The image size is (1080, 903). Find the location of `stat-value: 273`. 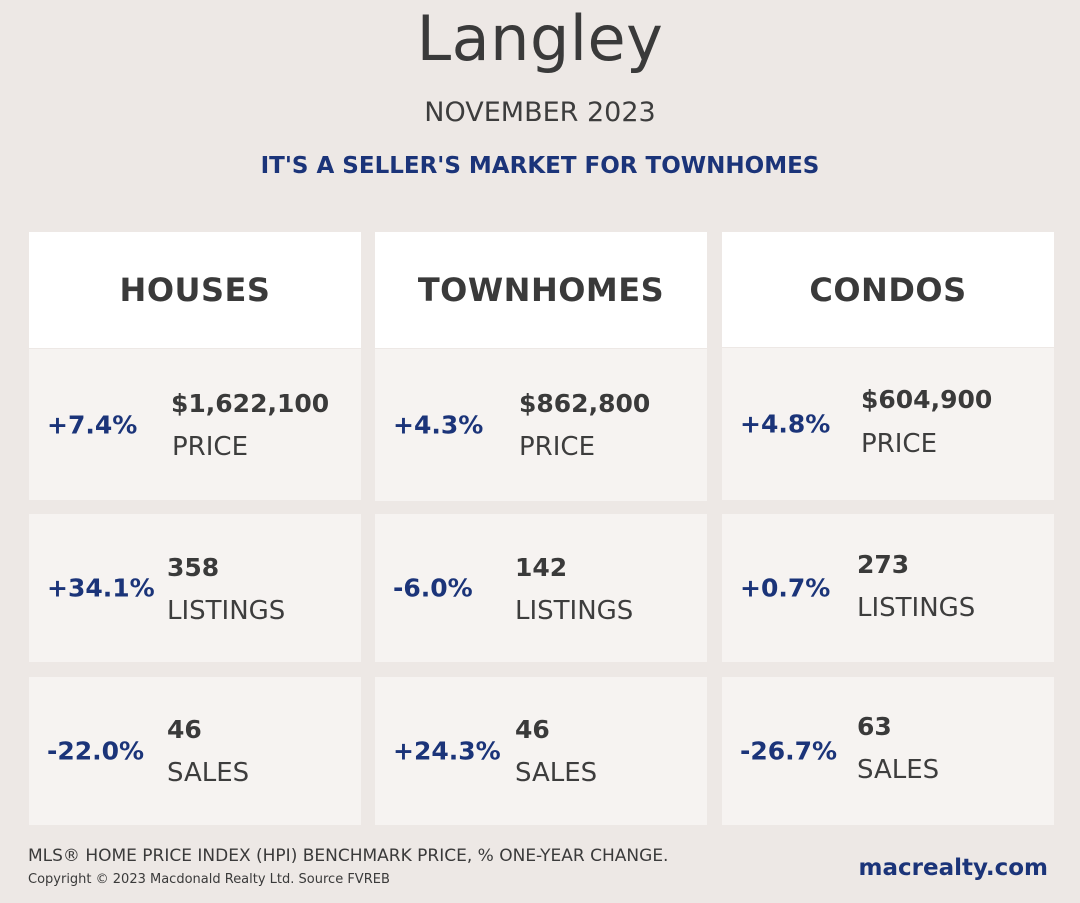

stat-value: 273 is located at coordinates (883, 564).